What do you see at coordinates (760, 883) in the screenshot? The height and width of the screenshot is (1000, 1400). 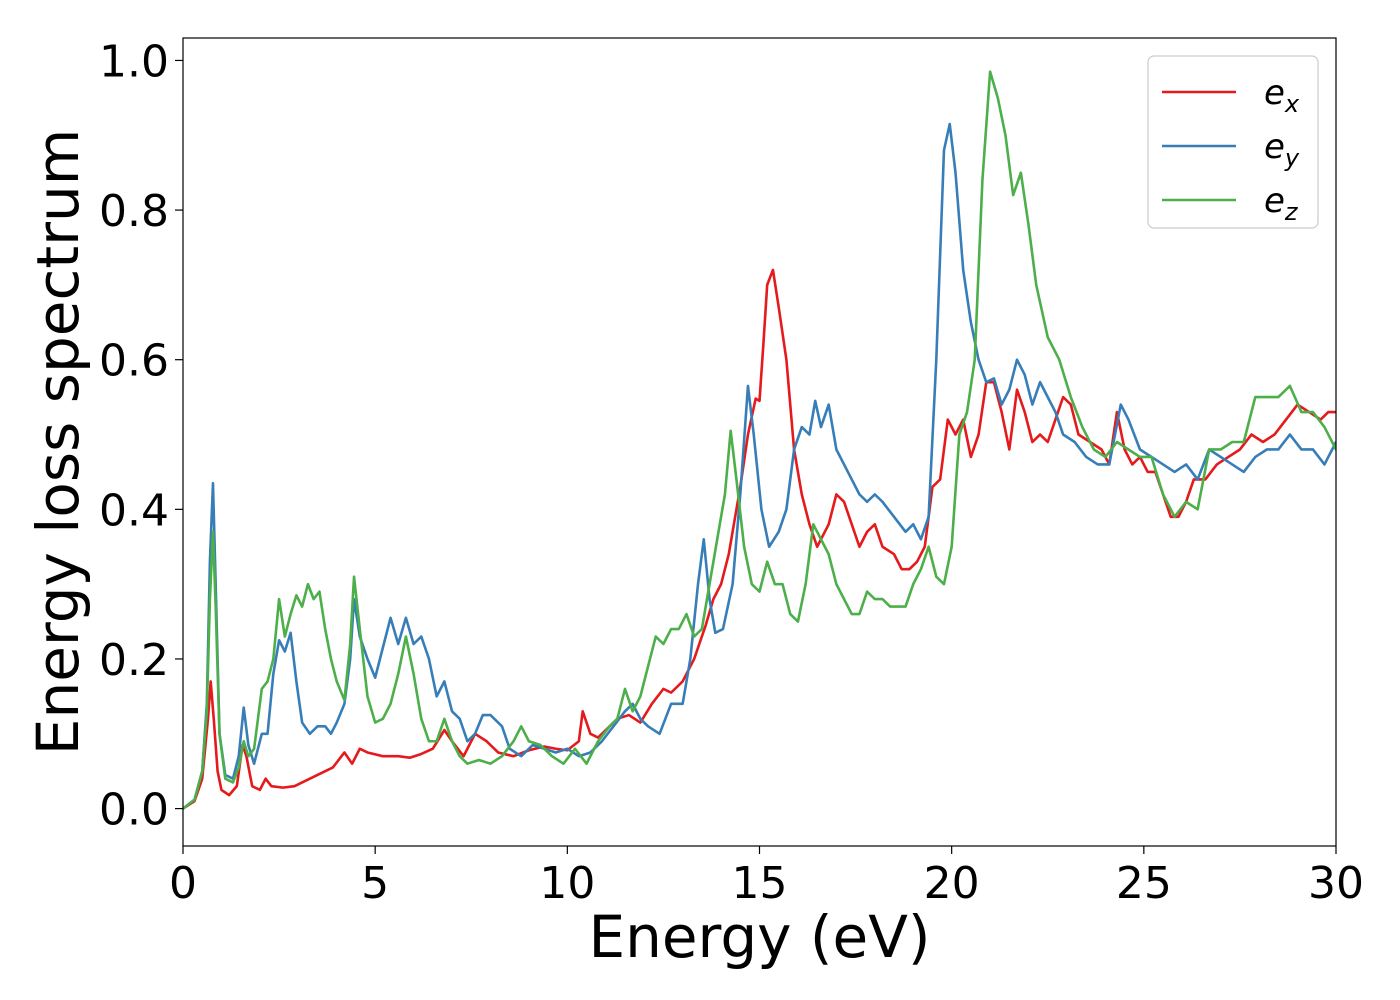 I see `x-tick-label: 15` at bounding box center [760, 883].